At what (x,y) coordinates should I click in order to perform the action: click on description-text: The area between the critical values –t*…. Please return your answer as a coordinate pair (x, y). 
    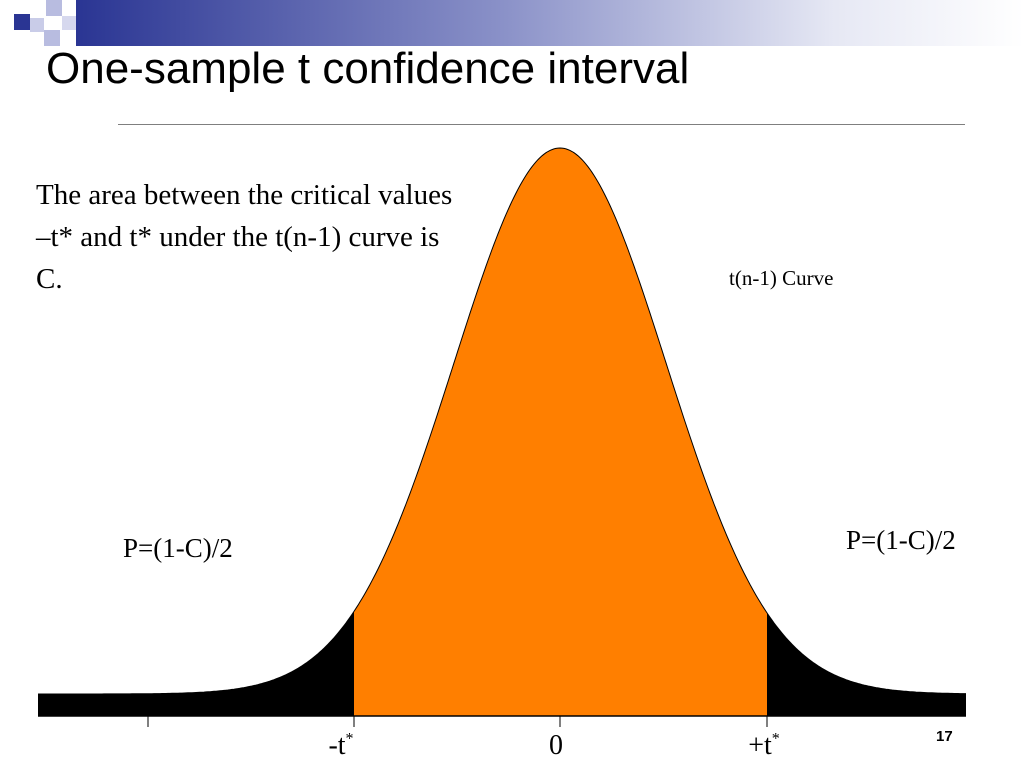
    Looking at the image, I should click on (244, 237).